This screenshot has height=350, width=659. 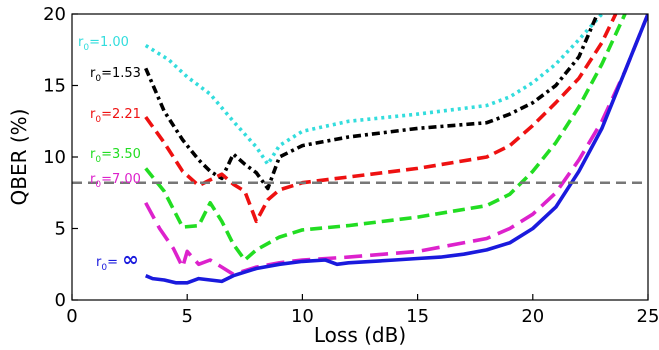 What do you see at coordinates (302, 316) in the screenshot?
I see `x-tick-label: 10` at bounding box center [302, 316].